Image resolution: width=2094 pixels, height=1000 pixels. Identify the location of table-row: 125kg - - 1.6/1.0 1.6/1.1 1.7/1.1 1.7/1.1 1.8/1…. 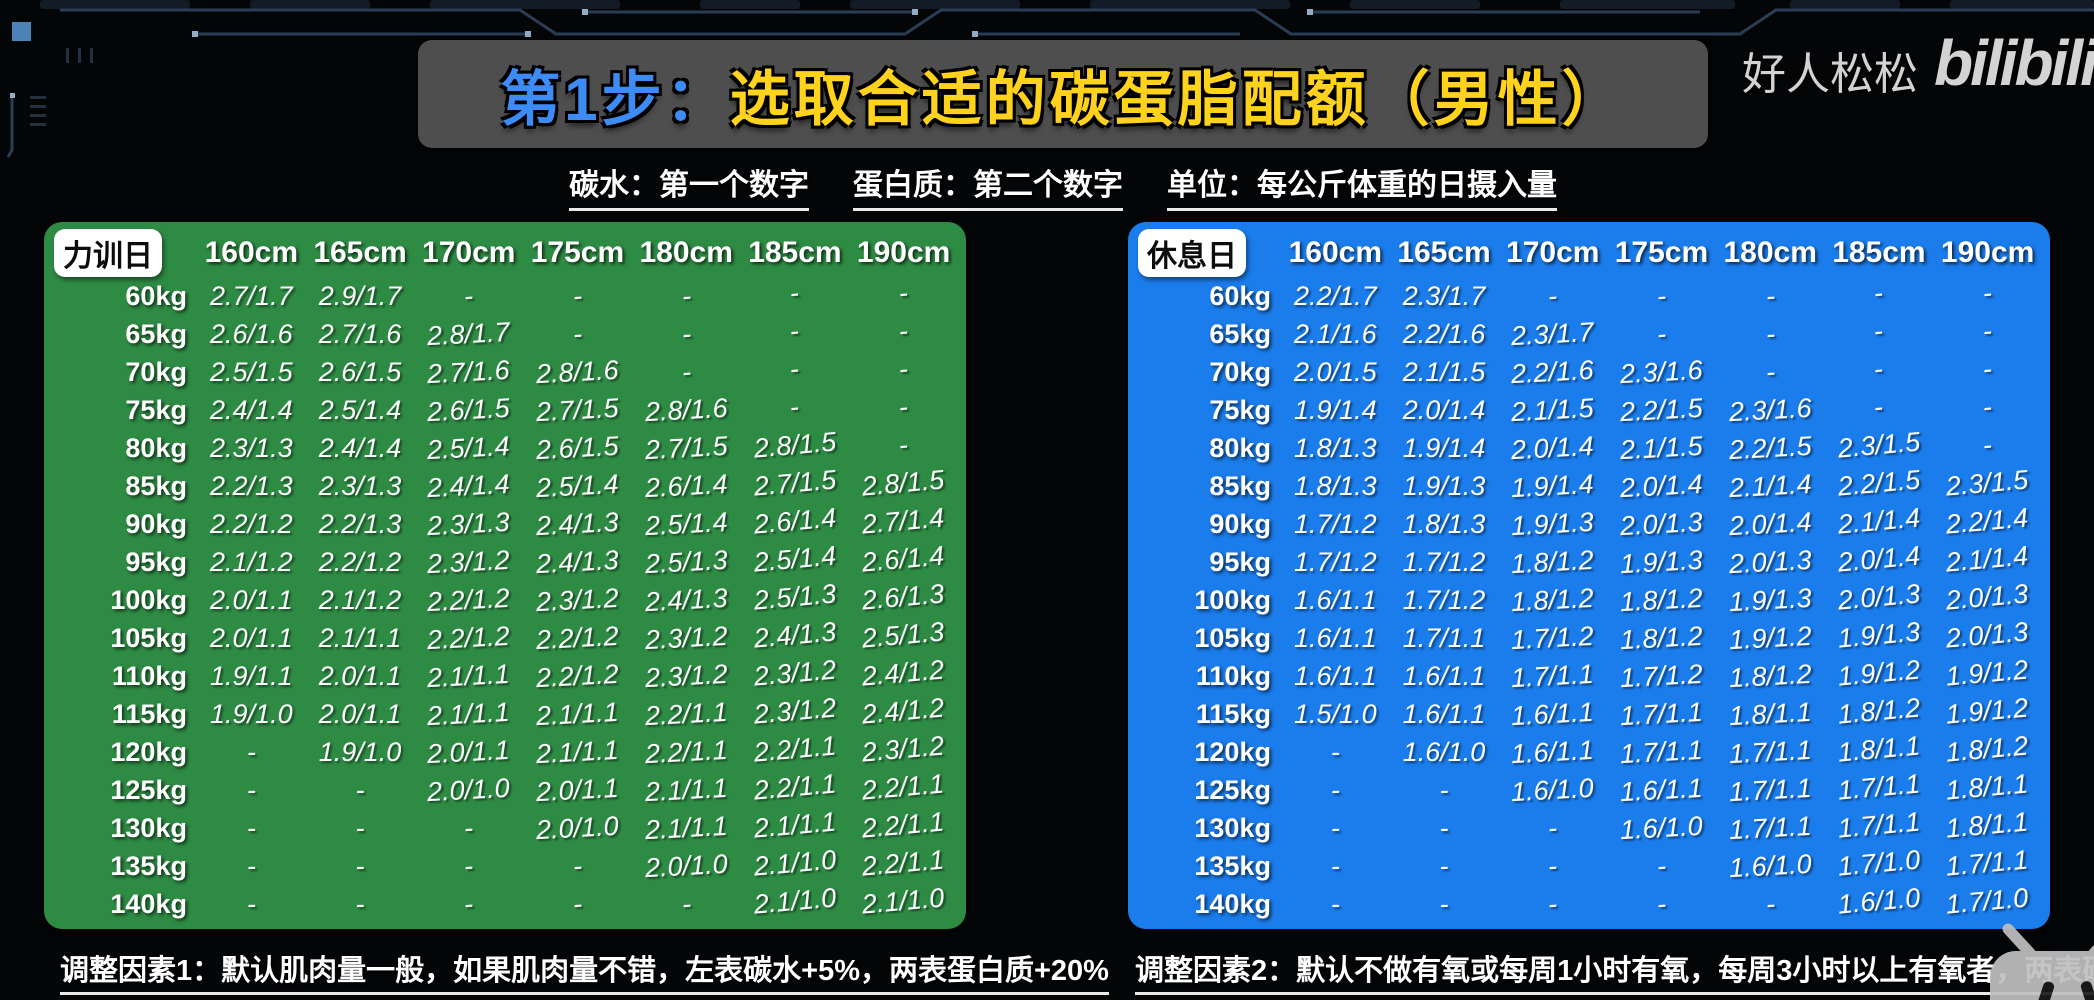
(1589, 788).